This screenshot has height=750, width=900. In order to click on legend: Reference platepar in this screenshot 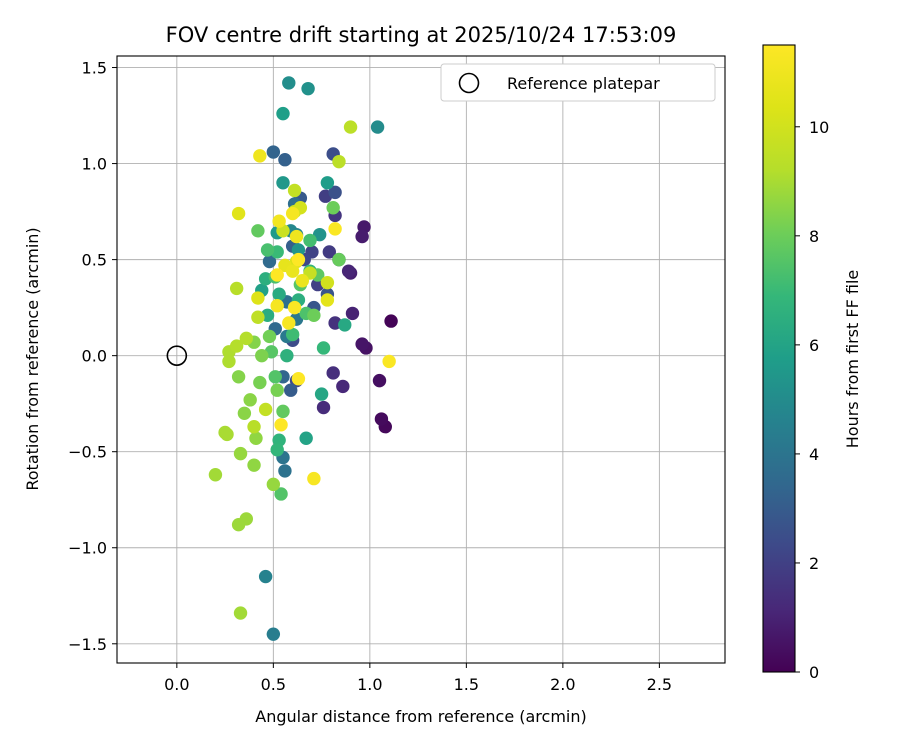, I will do `click(578, 82)`.